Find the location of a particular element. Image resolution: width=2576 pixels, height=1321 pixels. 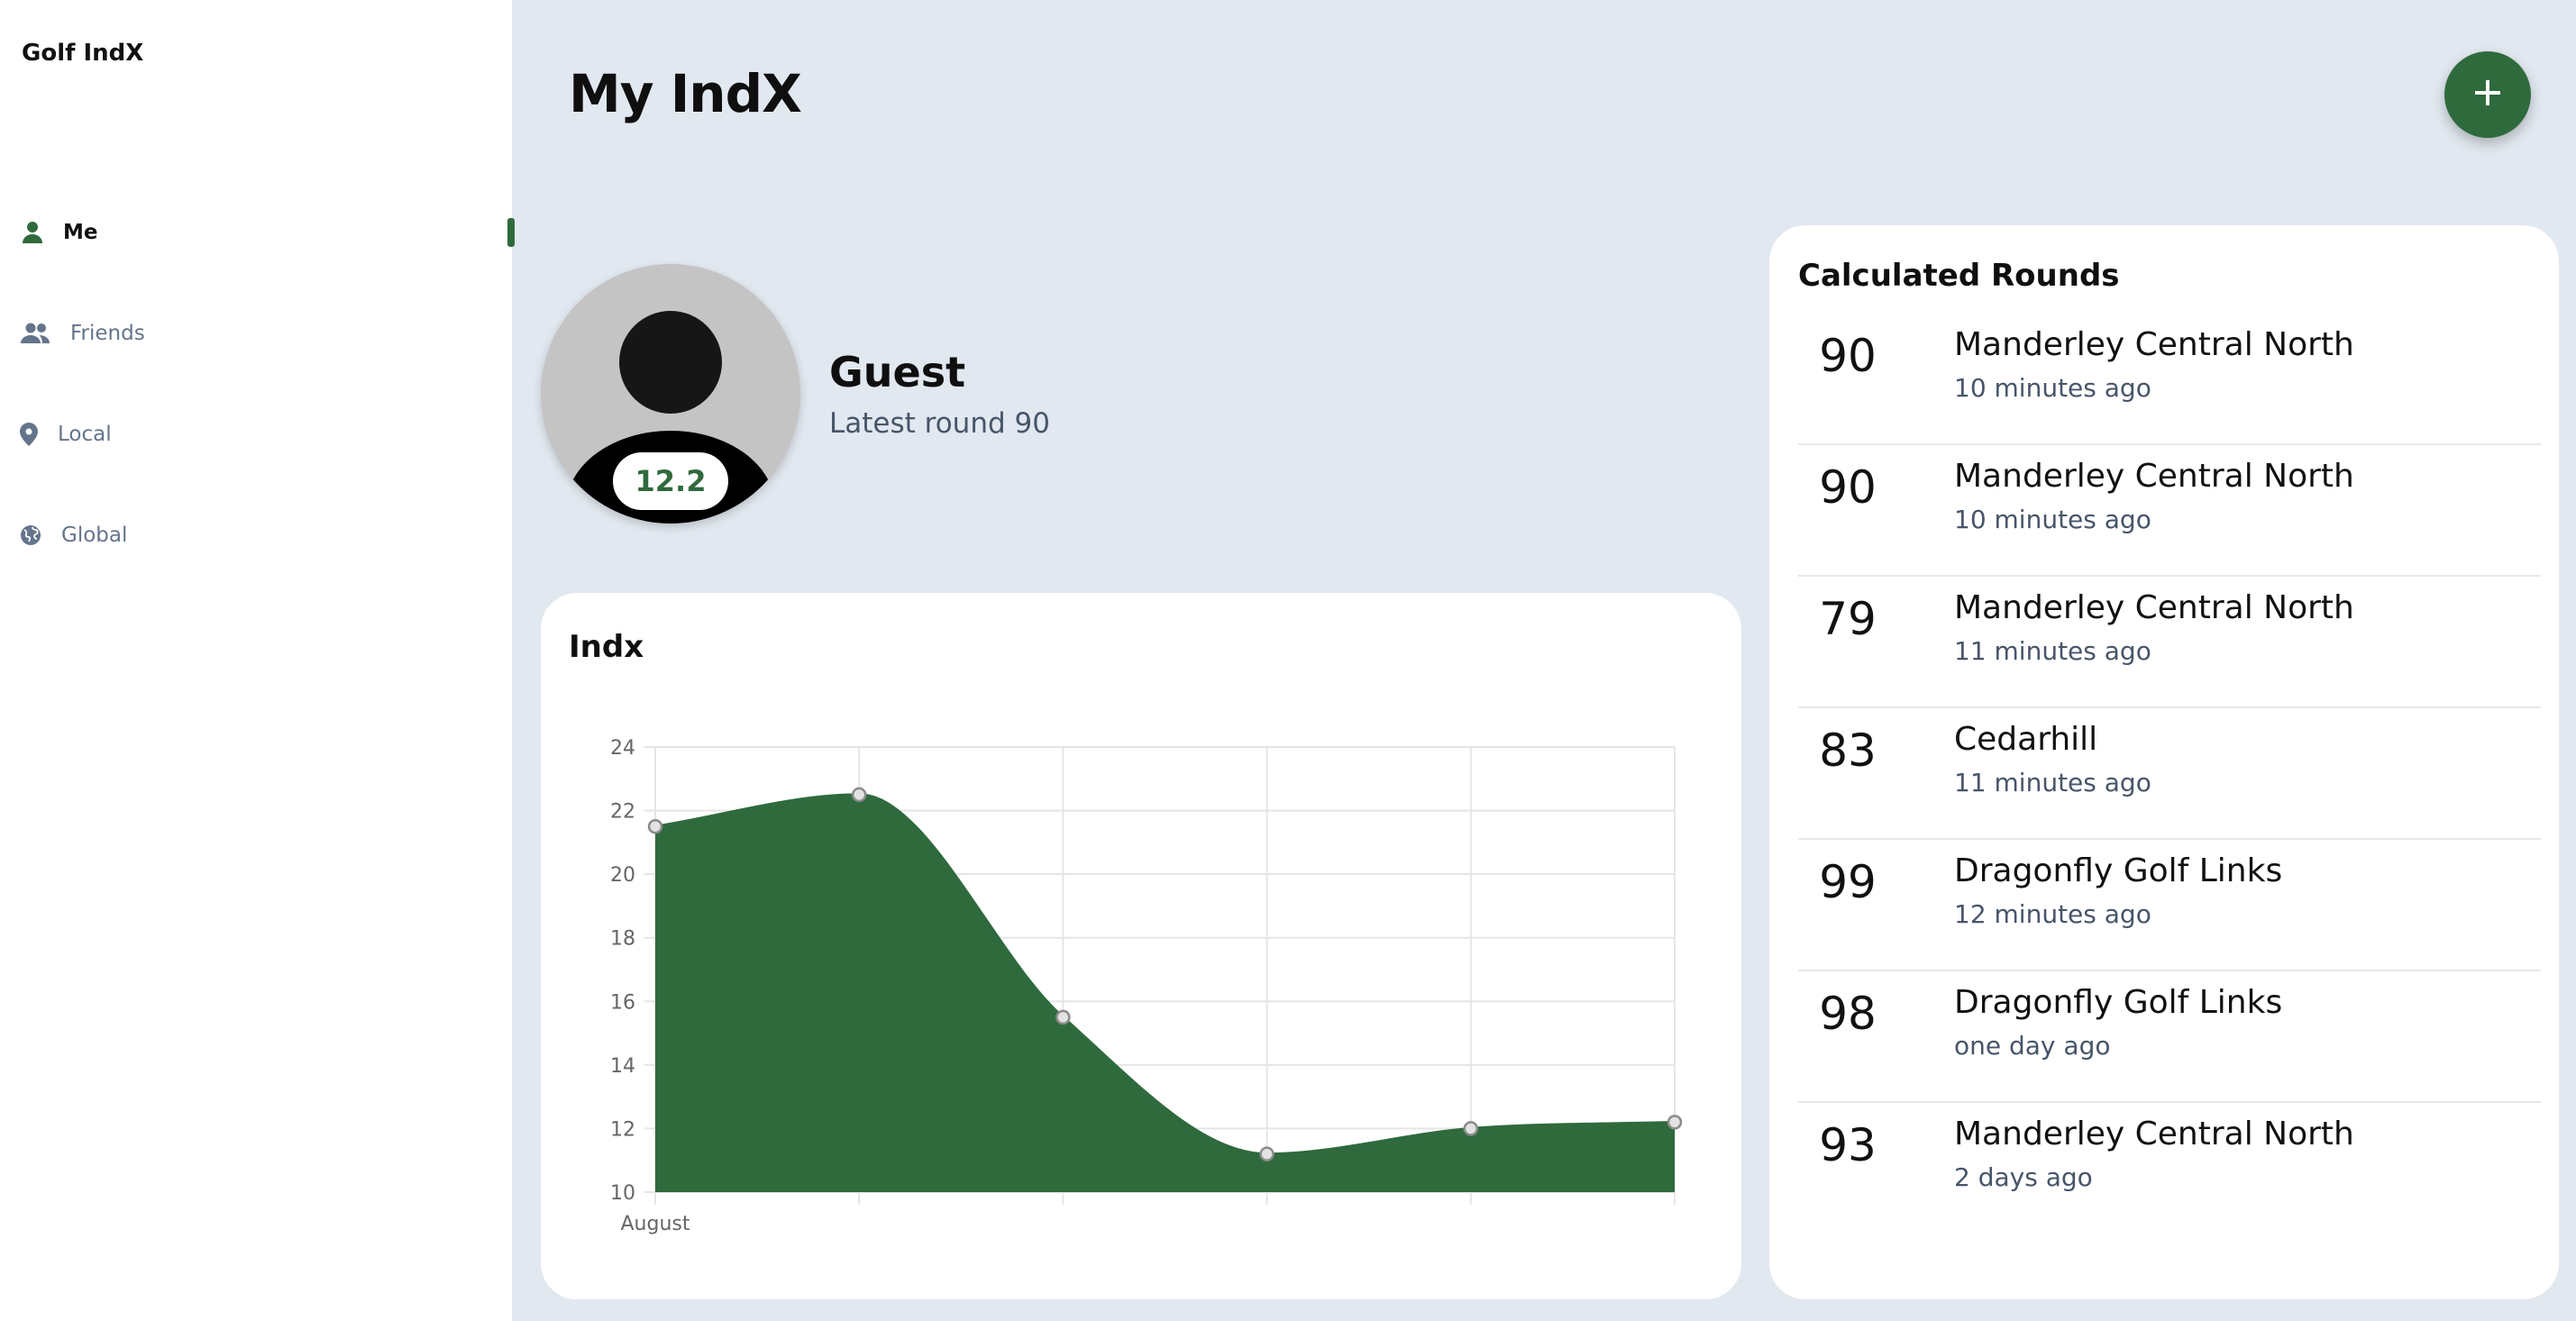

sidebar-item-local: Local is located at coordinates (66, 434).